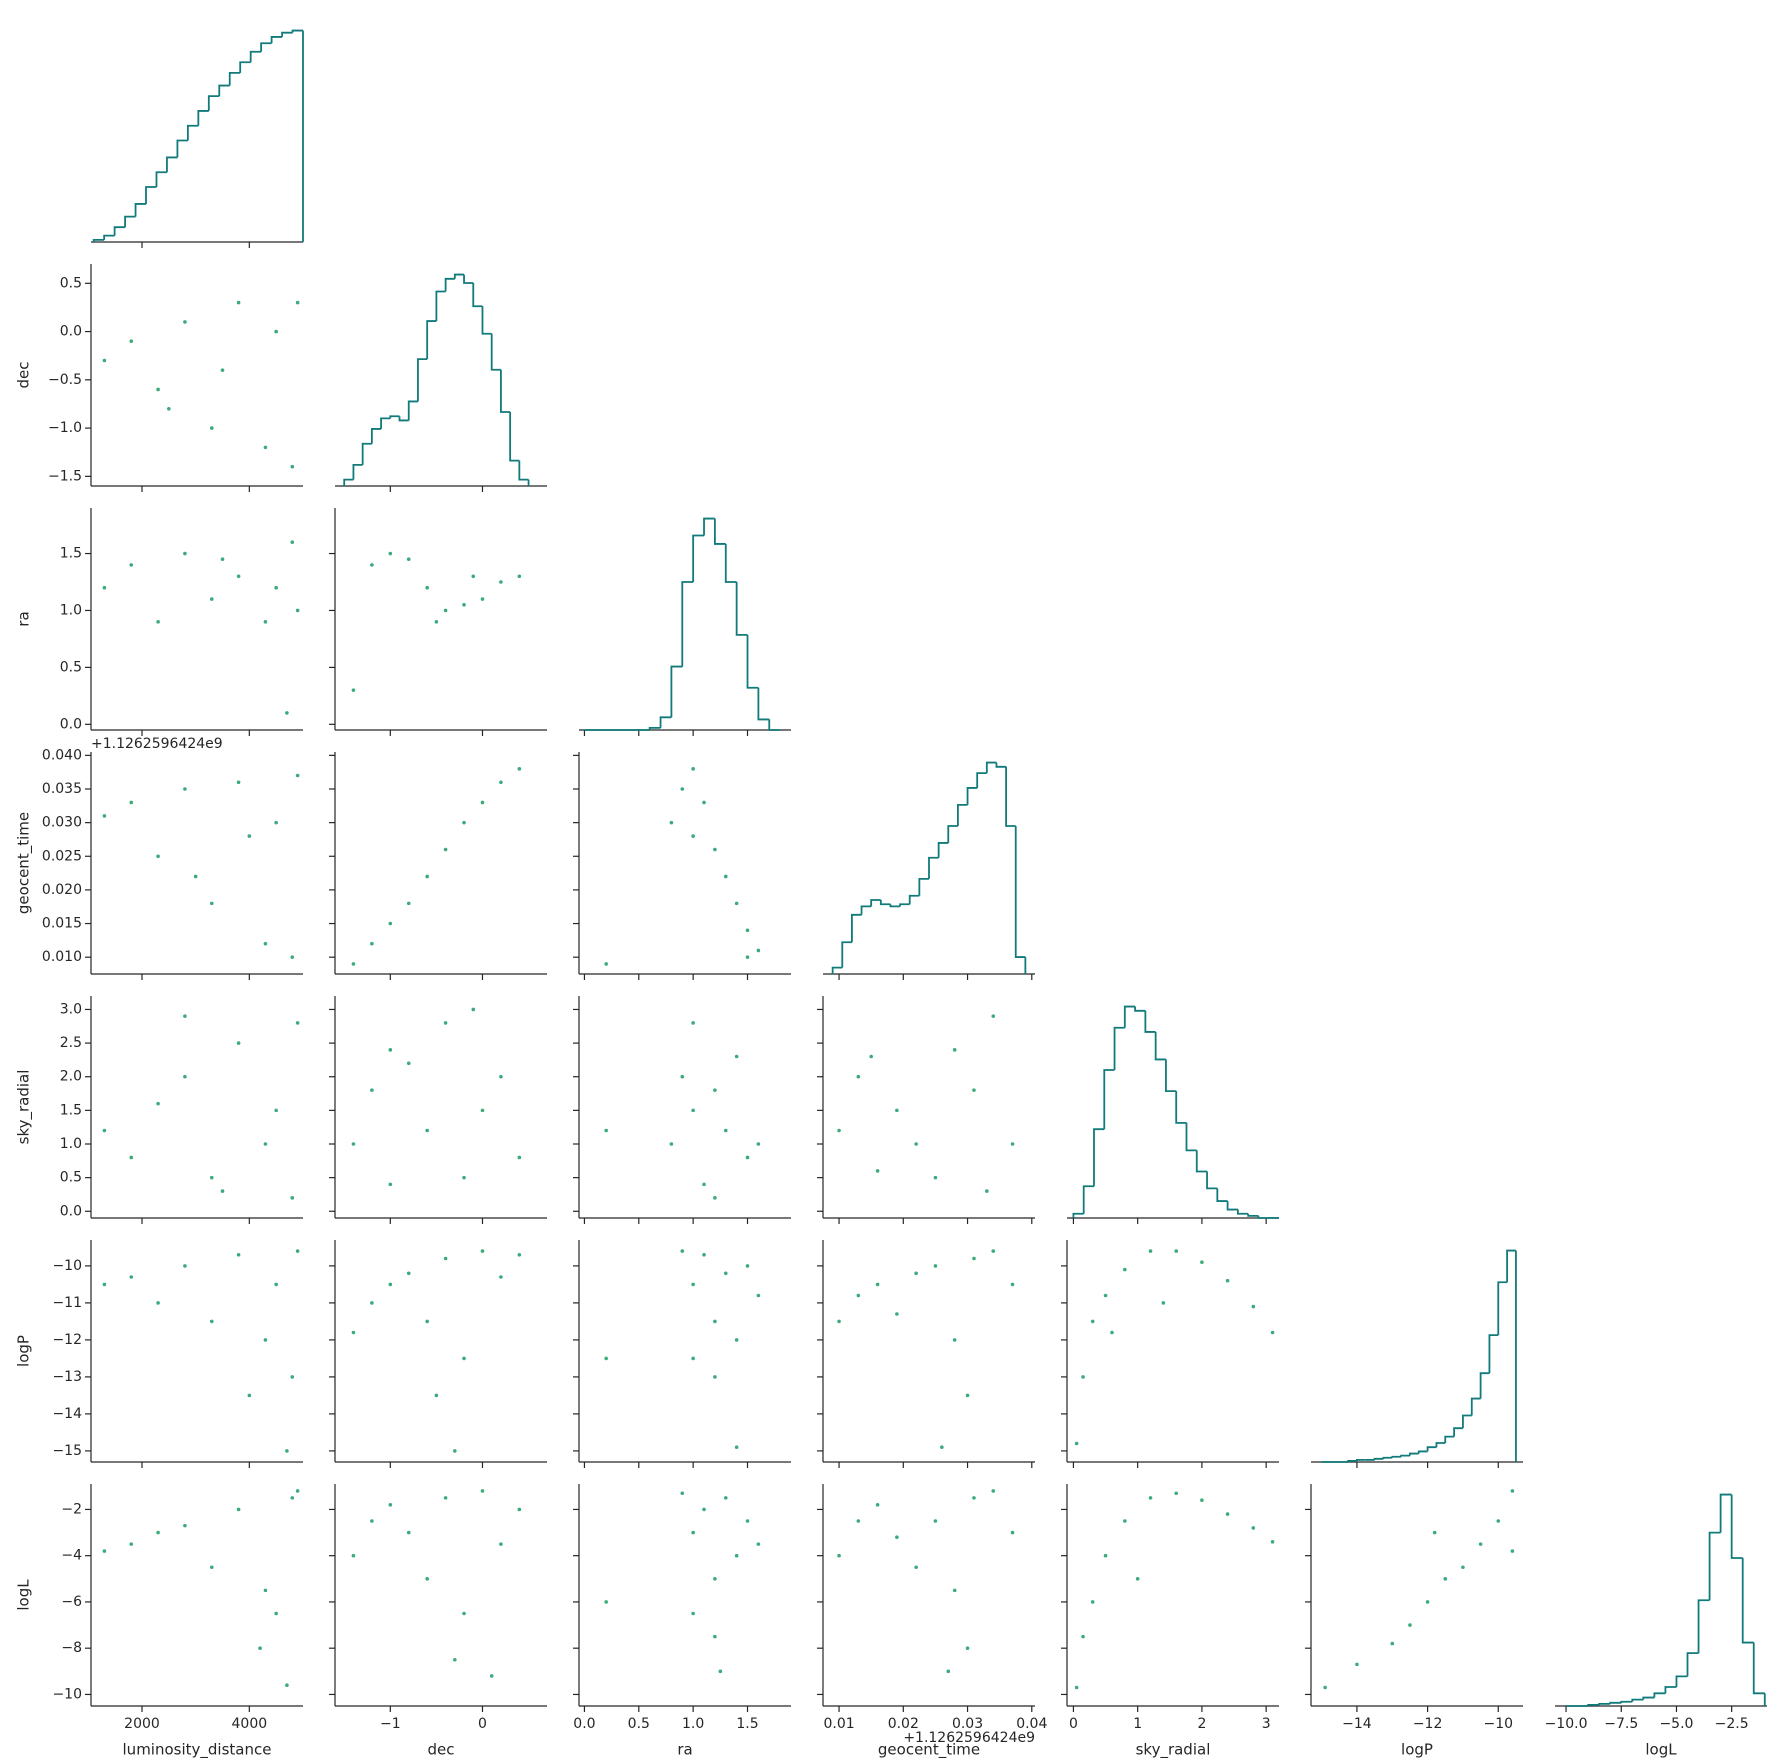 This screenshot has width=1777, height=1764. What do you see at coordinates (1201, 1724) in the screenshot?
I see `x-tick-label: 2` at bounding box center [1201, 1724].